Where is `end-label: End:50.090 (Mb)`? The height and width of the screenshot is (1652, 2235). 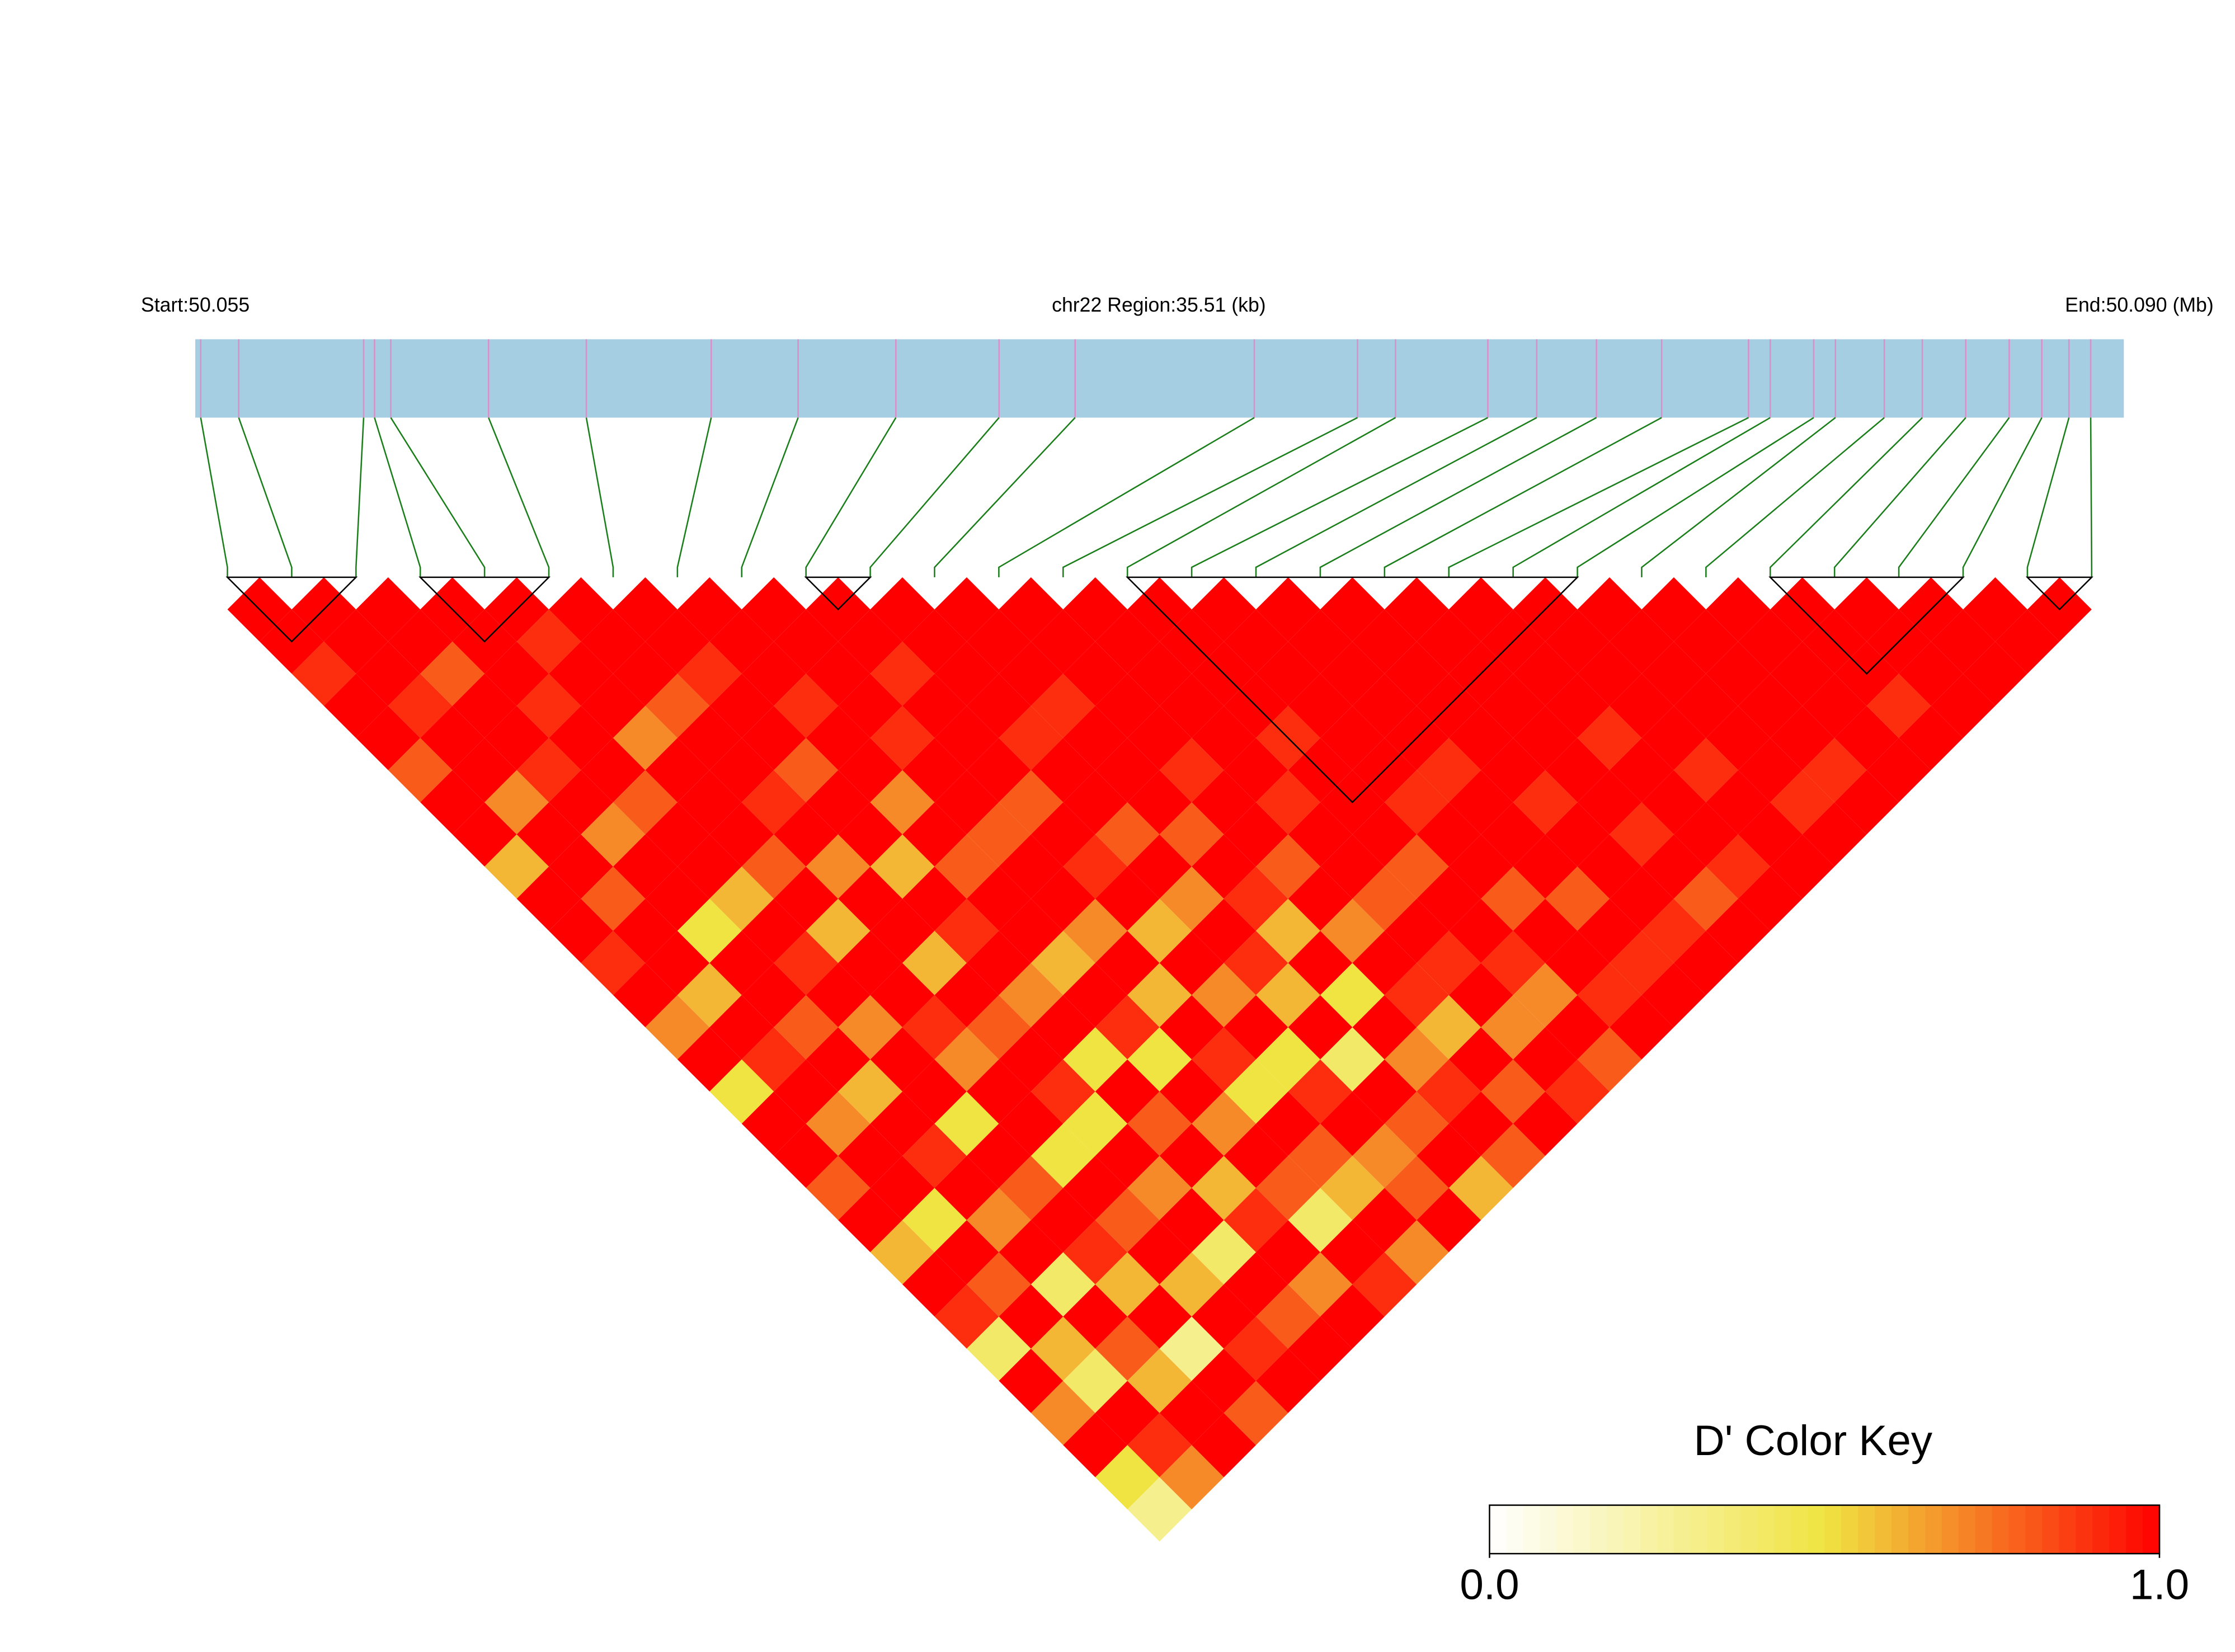 end-label: End:50.090 (Mb) is located at coordinates (2139, 305).